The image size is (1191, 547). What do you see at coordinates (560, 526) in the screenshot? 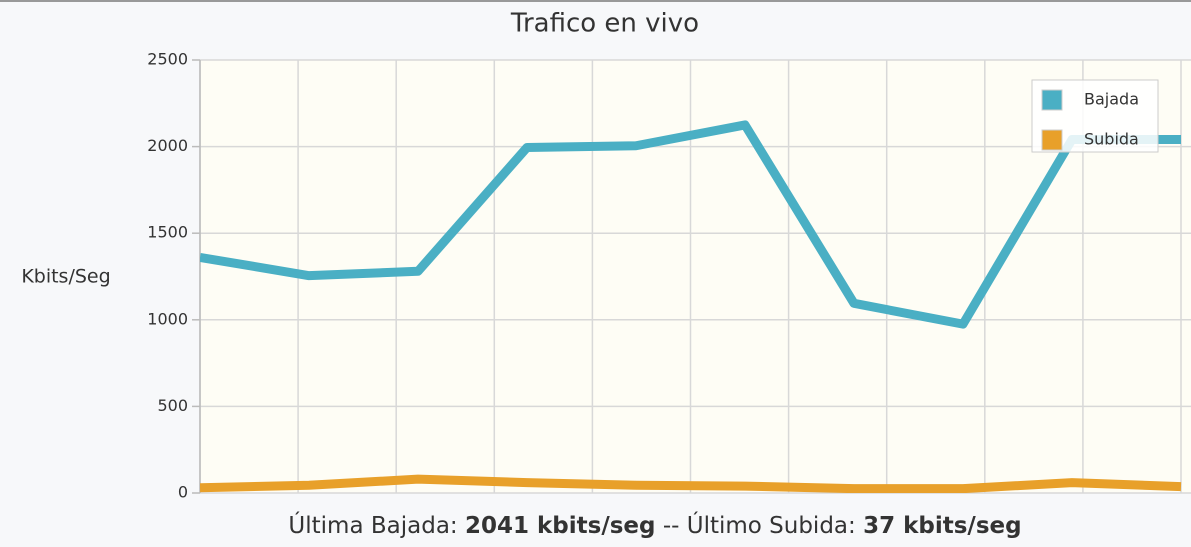
I see `footer-value: 2041 kbits/seg` at bounding box center [560, 526].